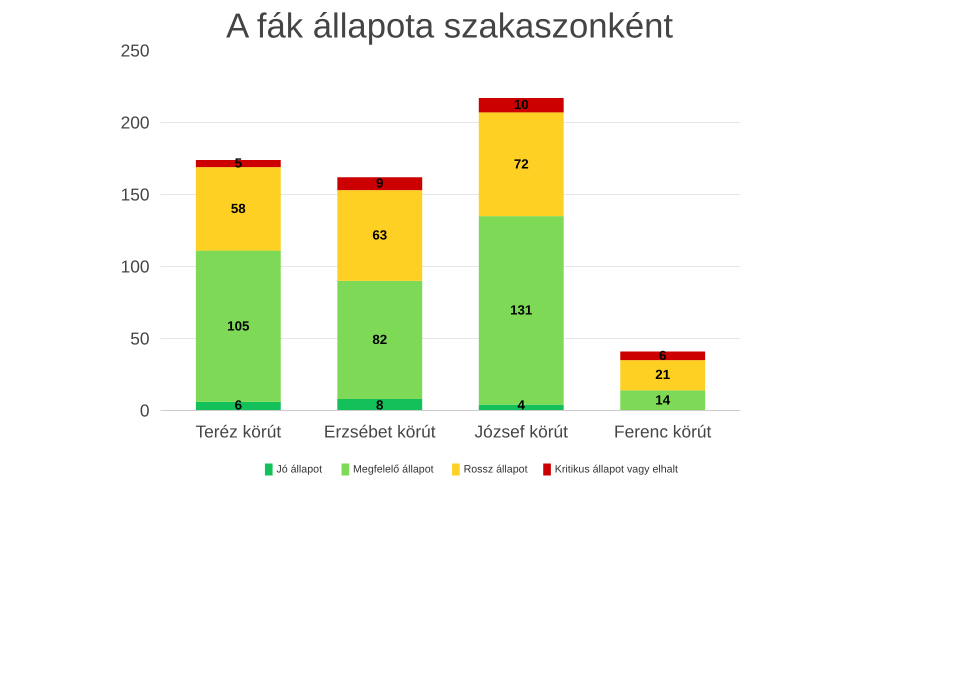  What do you see at coordinates (521, 432) in the screenshot?
I see `x-tick-label: József körút` at bounding box center [521, 432].